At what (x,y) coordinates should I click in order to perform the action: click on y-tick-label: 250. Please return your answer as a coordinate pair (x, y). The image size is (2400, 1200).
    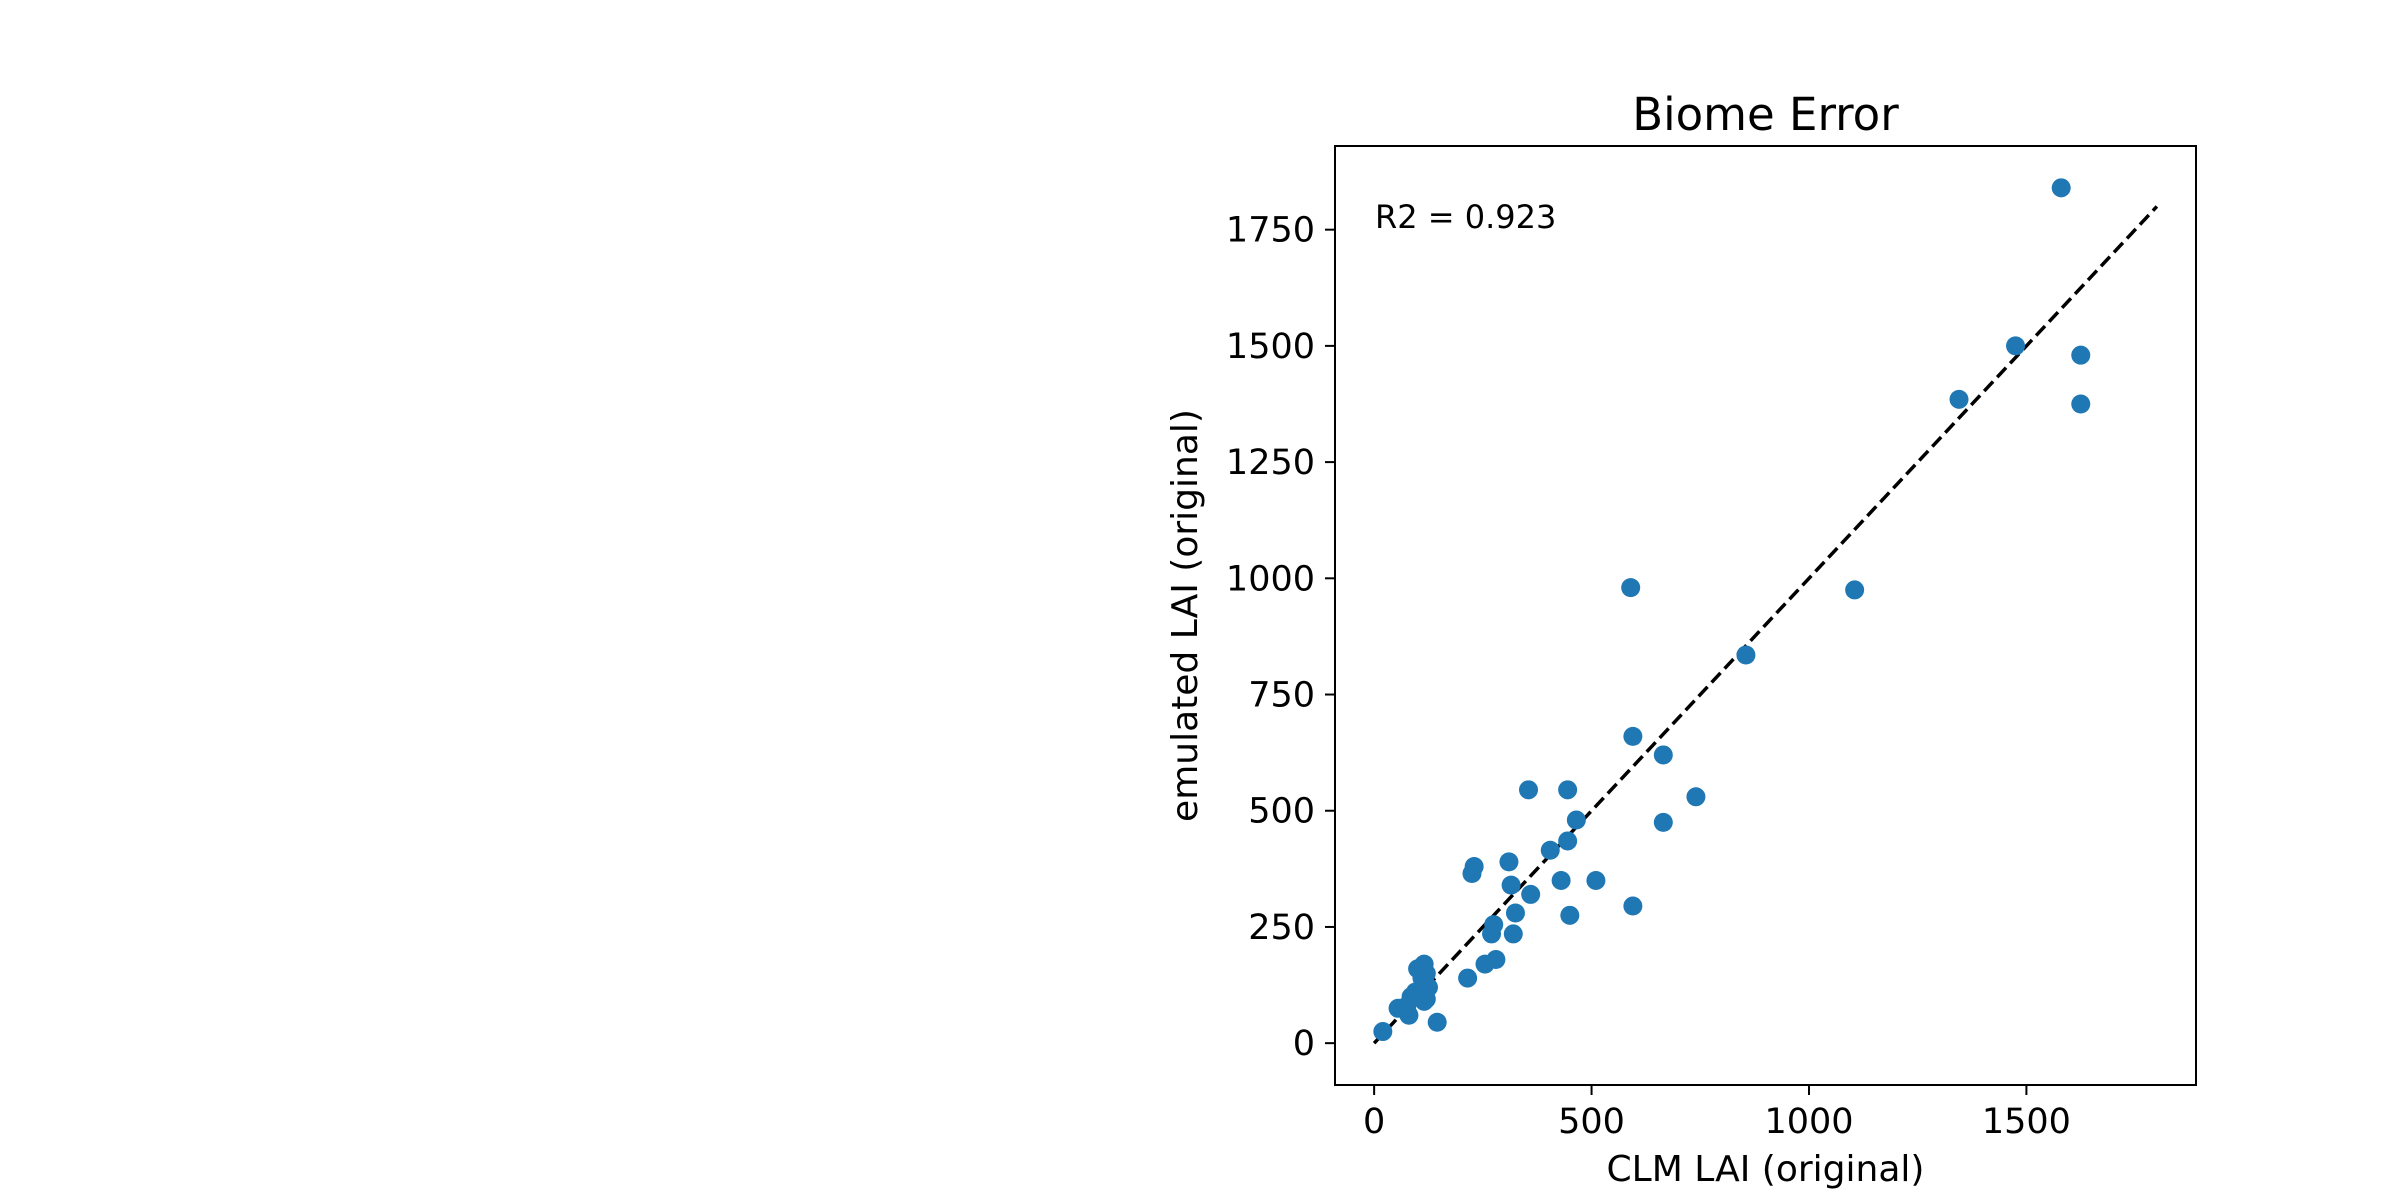
    Looking at the image, I should click on (1281, 928).